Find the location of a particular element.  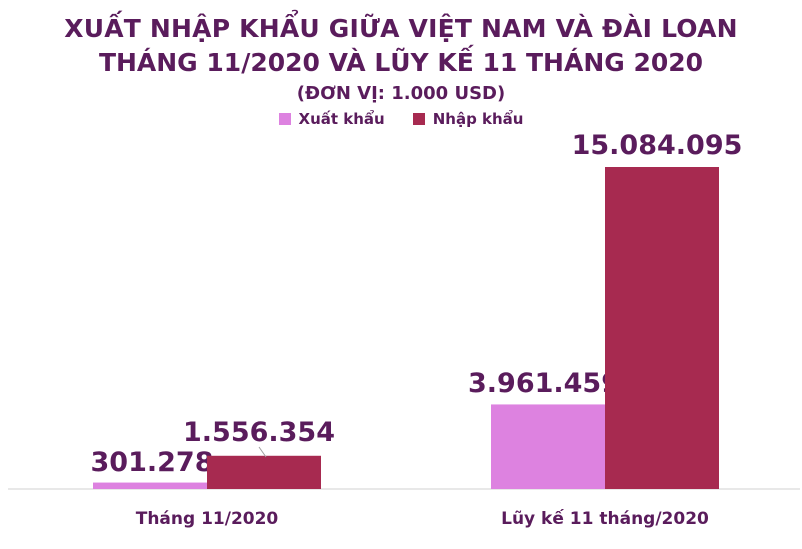

legend-item-export: Xuất khẩu is located at coordinates (331, 119).